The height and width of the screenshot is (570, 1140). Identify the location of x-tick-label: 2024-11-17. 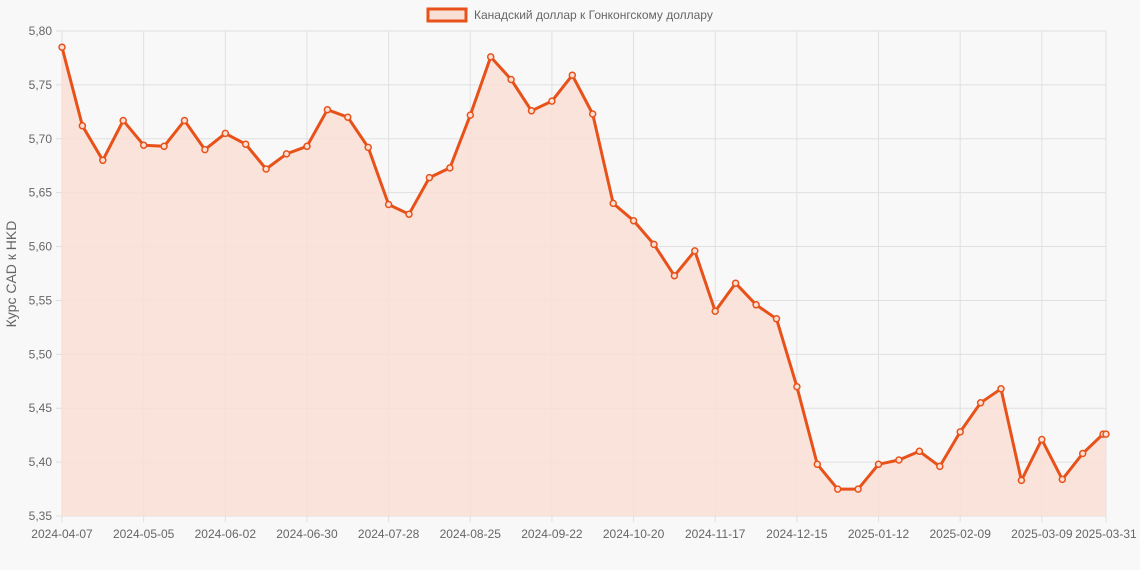
(715, 534).